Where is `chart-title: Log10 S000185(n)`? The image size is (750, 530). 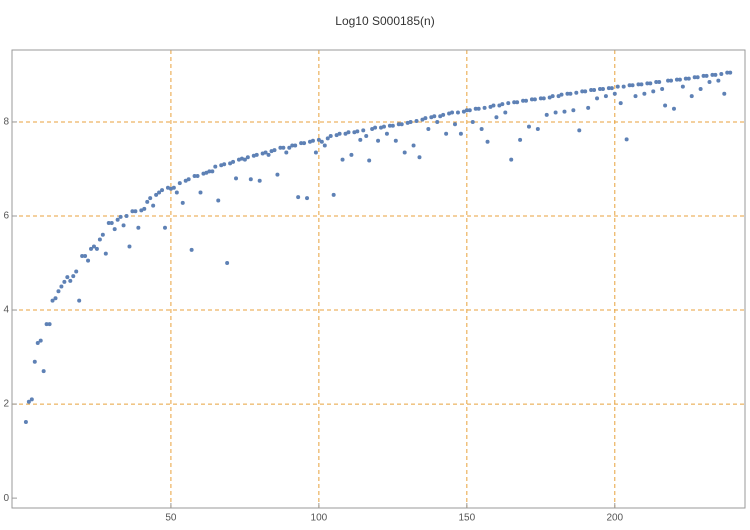
chart-title: Log10 S000185(n) is located at coordinates (384, 21).